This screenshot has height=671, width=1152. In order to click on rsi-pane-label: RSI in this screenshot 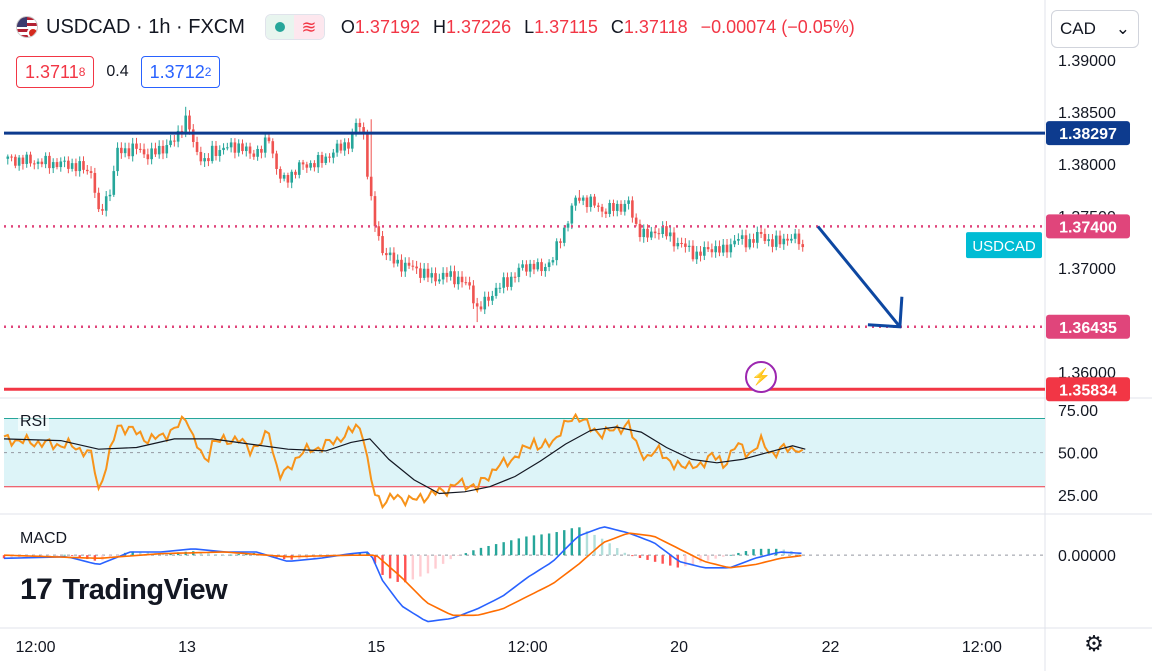, I will do `click(33, 422)`.